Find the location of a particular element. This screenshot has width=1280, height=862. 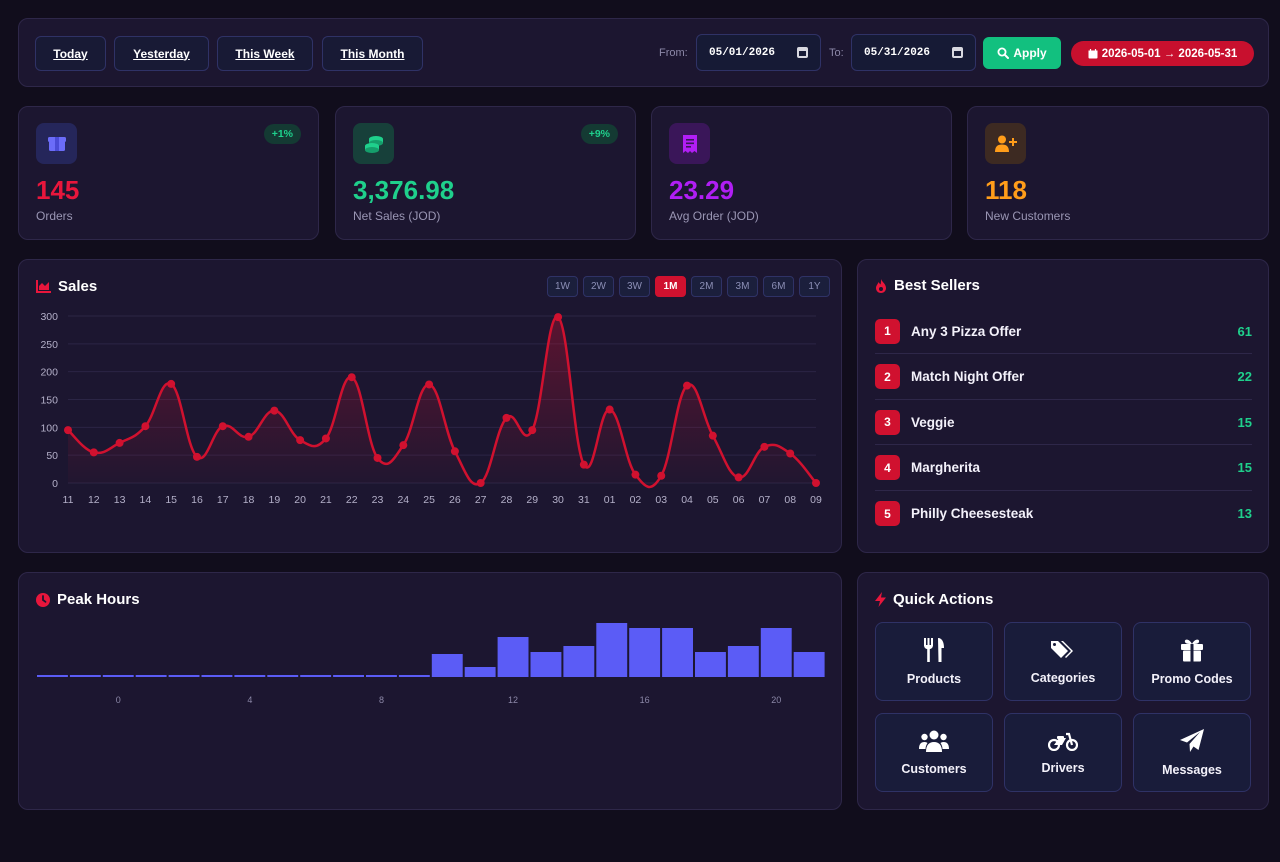

user-plus-icon is located at coordinates (1005, 143).